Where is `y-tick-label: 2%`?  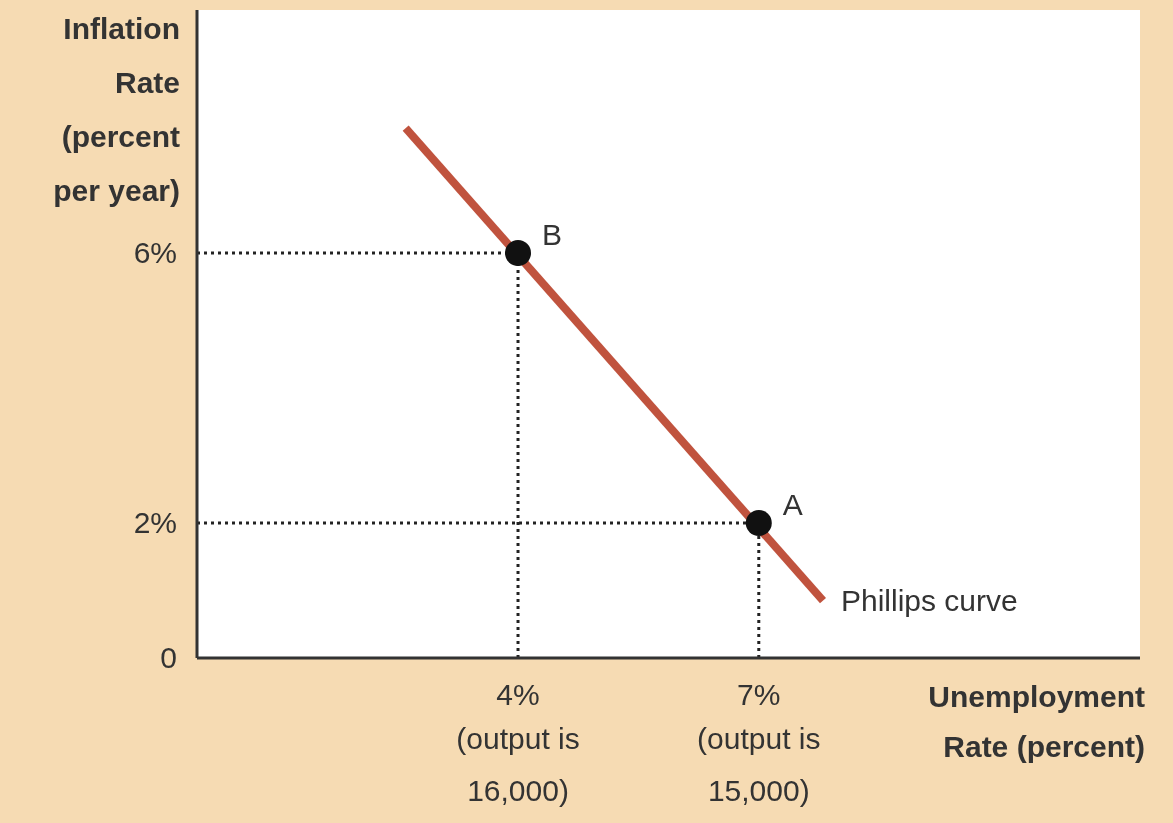
y-tick-label: 2% is located at coordinates (155, 522).